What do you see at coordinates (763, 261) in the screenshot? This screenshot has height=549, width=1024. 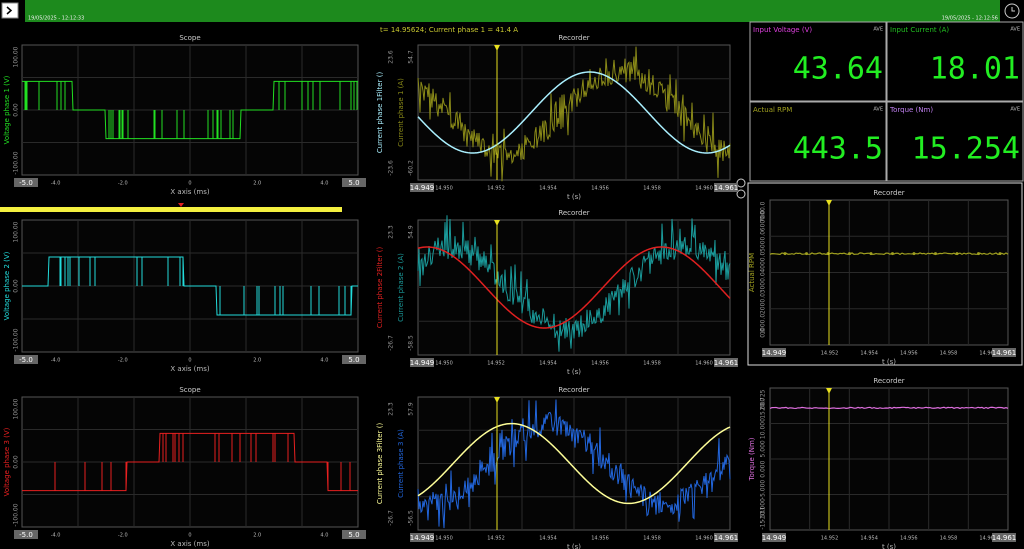 I see `y-tick-label: 4000.0` at bounding box center [763, 261].